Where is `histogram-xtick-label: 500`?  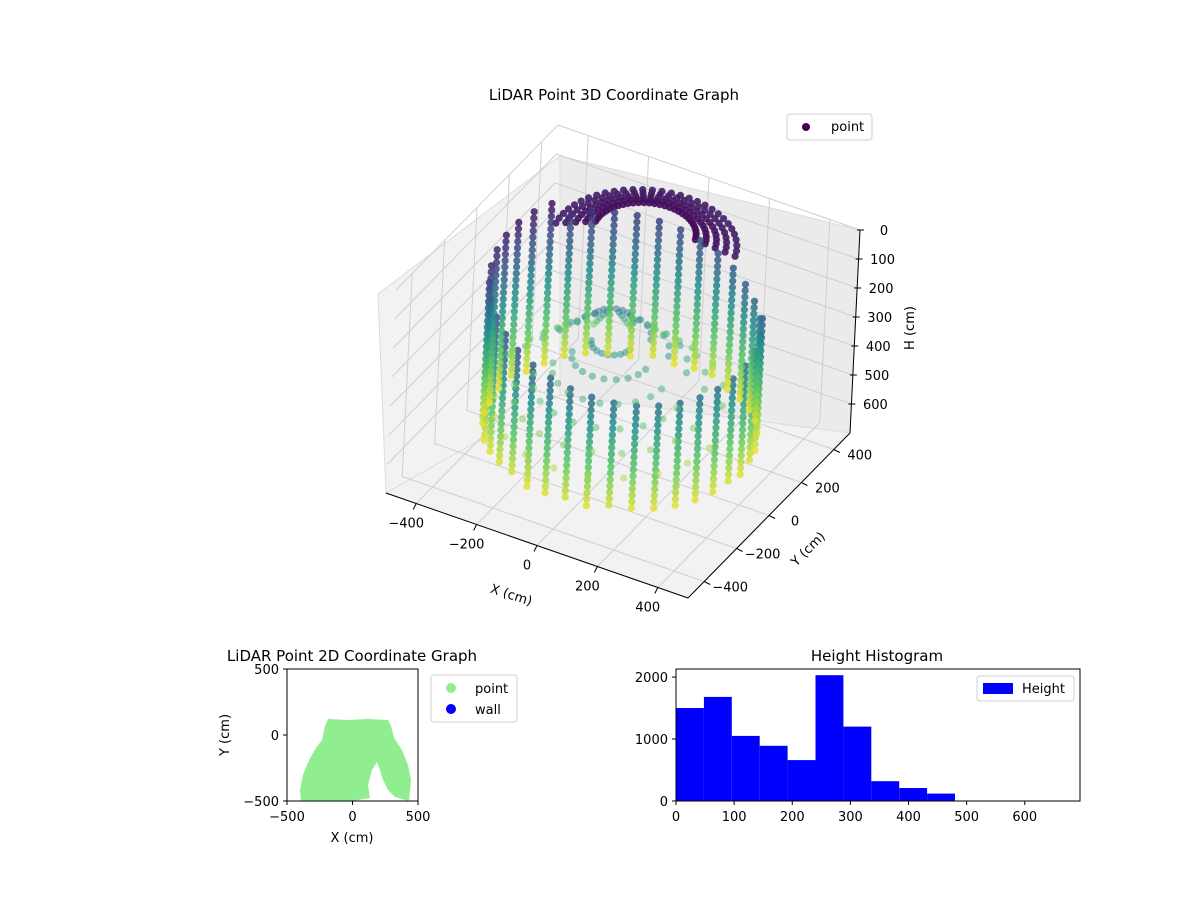 histogram-xtick-label: 500 is located at coordinates (966, 817).